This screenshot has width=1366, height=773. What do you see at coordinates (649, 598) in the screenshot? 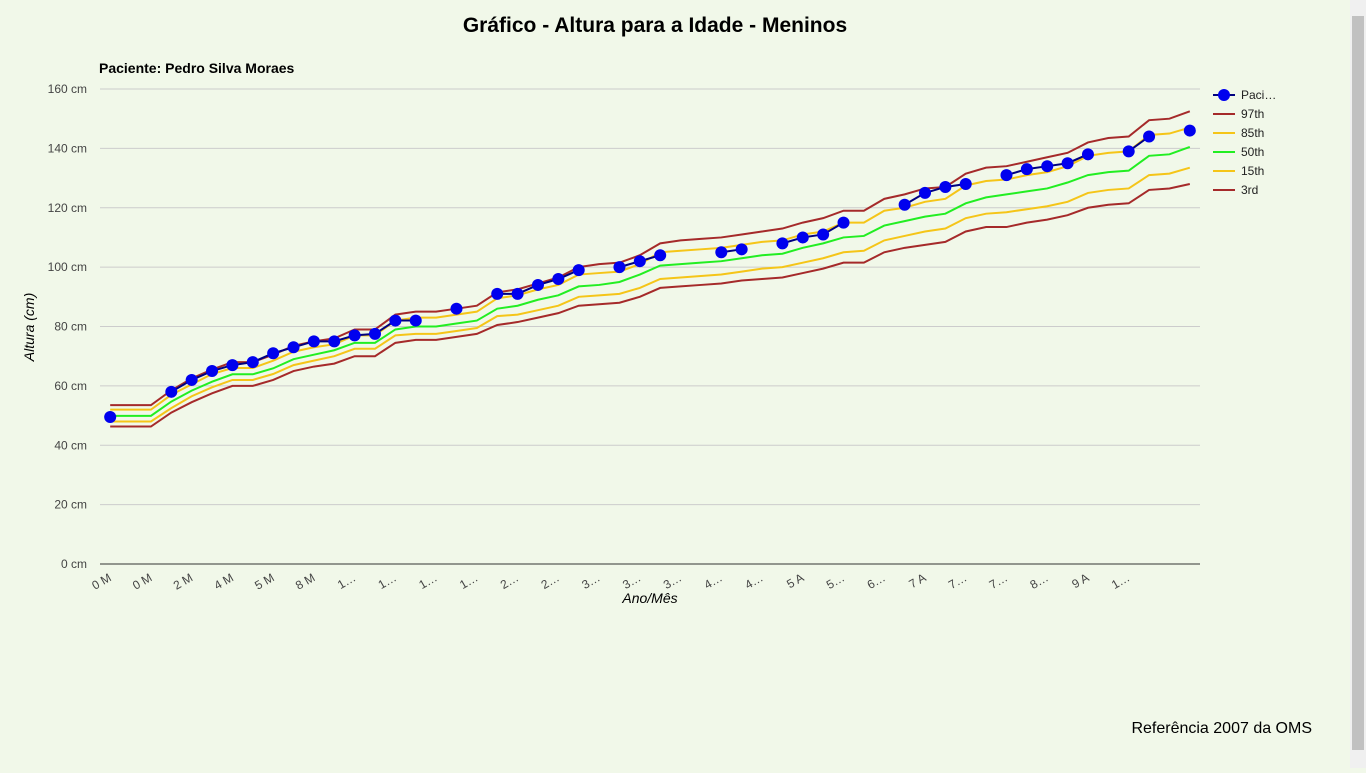
I see `x-axis-title: Ano/Mês` at bounding box center [649, 598].